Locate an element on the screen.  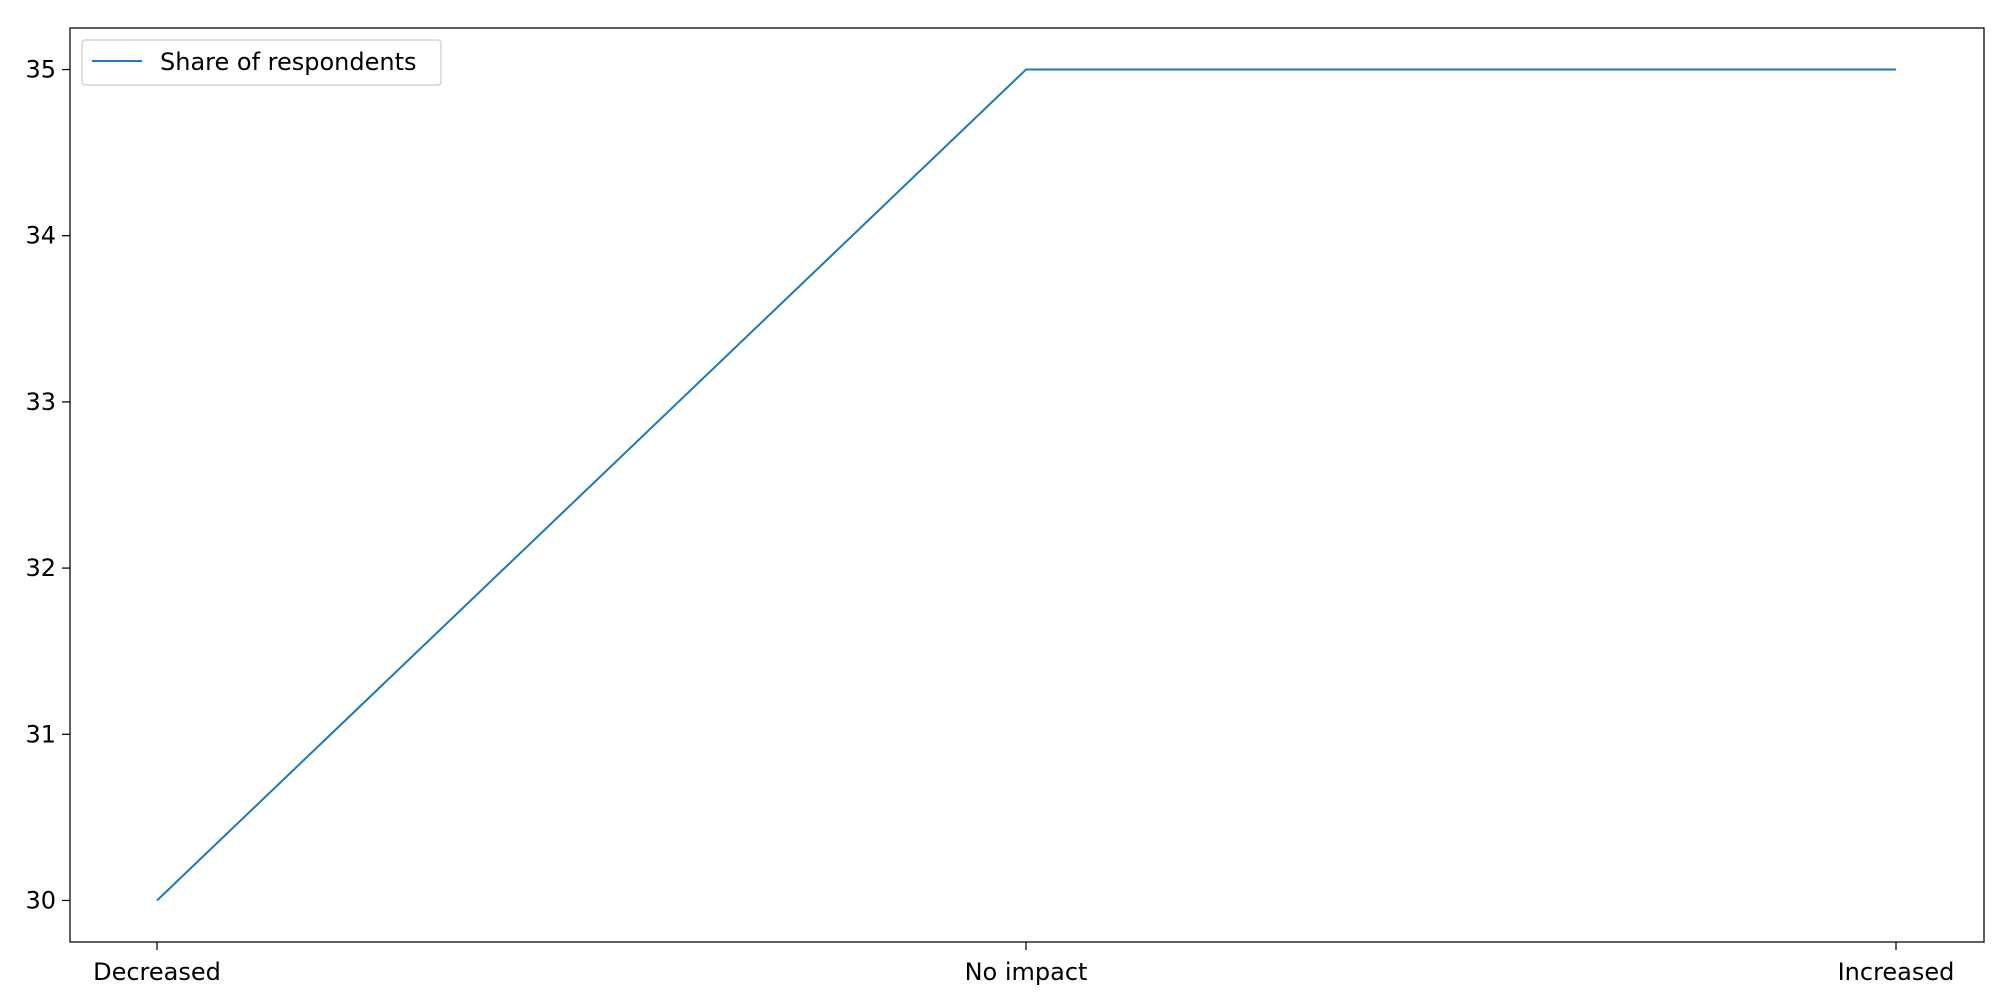
y-axis: 30 31 32 33 34 35 is located at coordinates (47, 485).